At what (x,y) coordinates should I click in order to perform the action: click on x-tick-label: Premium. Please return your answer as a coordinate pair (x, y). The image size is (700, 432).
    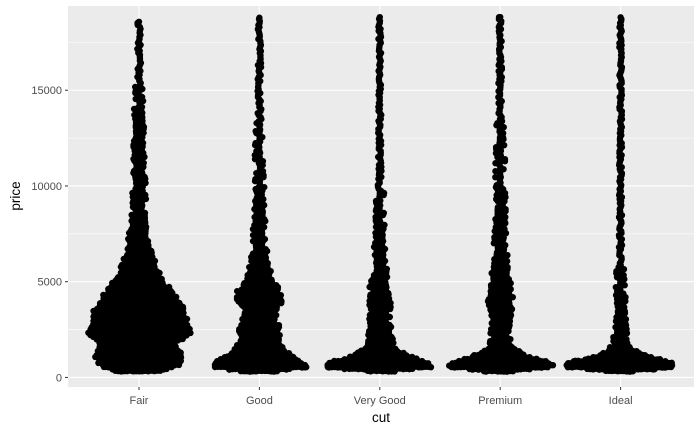
    Looking at the image, I should click on (500, 401).